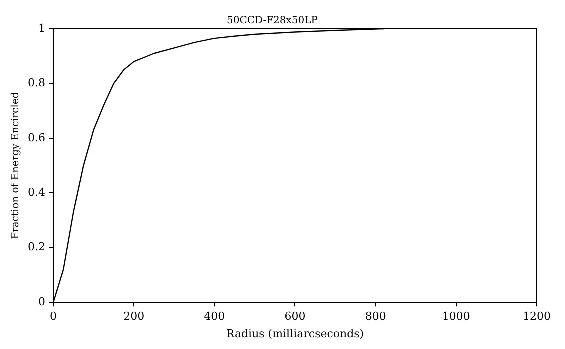  What do you see at coordinates (295, 317) in the screenshot?
I see `x-tick-label: 600` at bounding box center [295, 317].